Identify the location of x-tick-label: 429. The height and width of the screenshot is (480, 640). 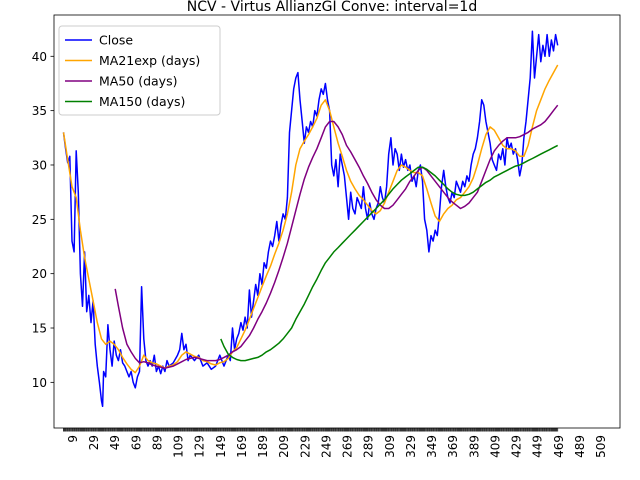
(517, 446).